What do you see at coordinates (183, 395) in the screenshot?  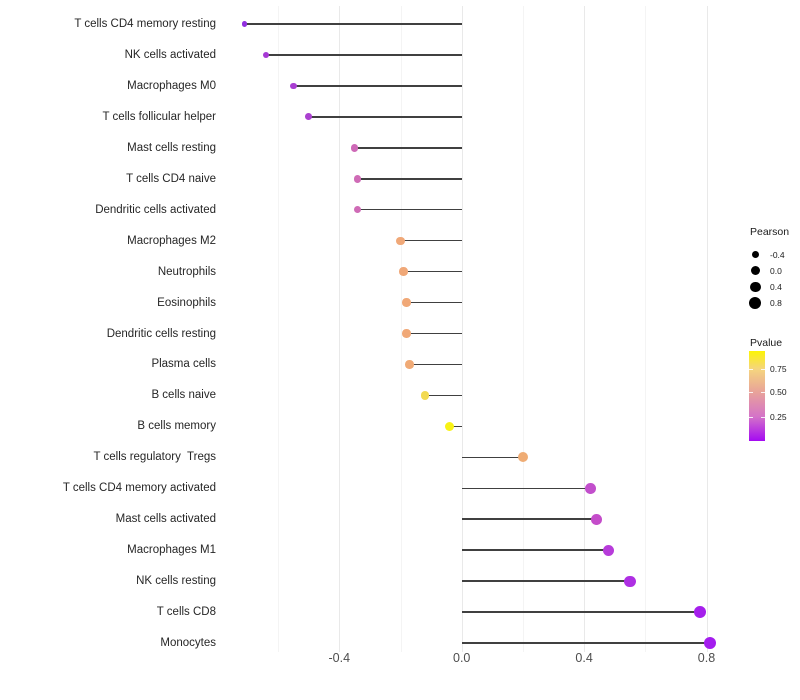 I see `category-label: B cells naive` at bounding box center [183, 395].